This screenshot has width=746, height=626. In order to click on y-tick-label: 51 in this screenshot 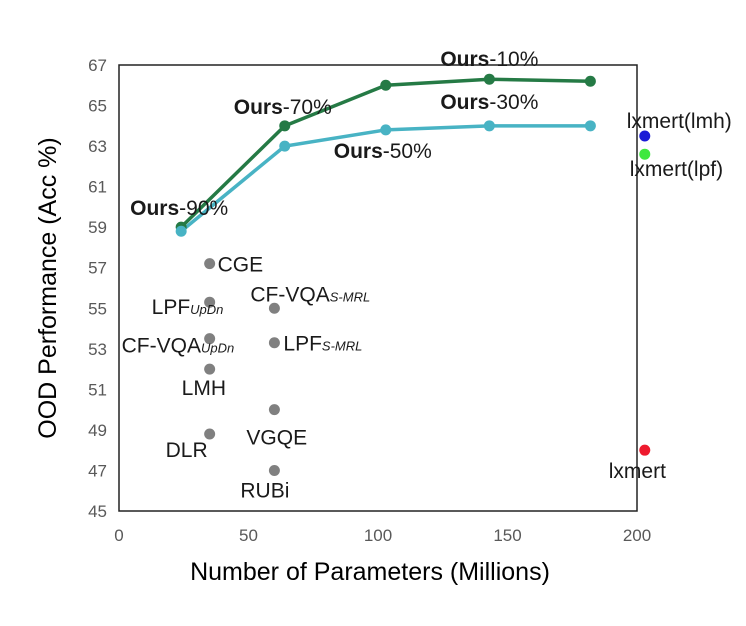, I will do `click(97, 389)`.